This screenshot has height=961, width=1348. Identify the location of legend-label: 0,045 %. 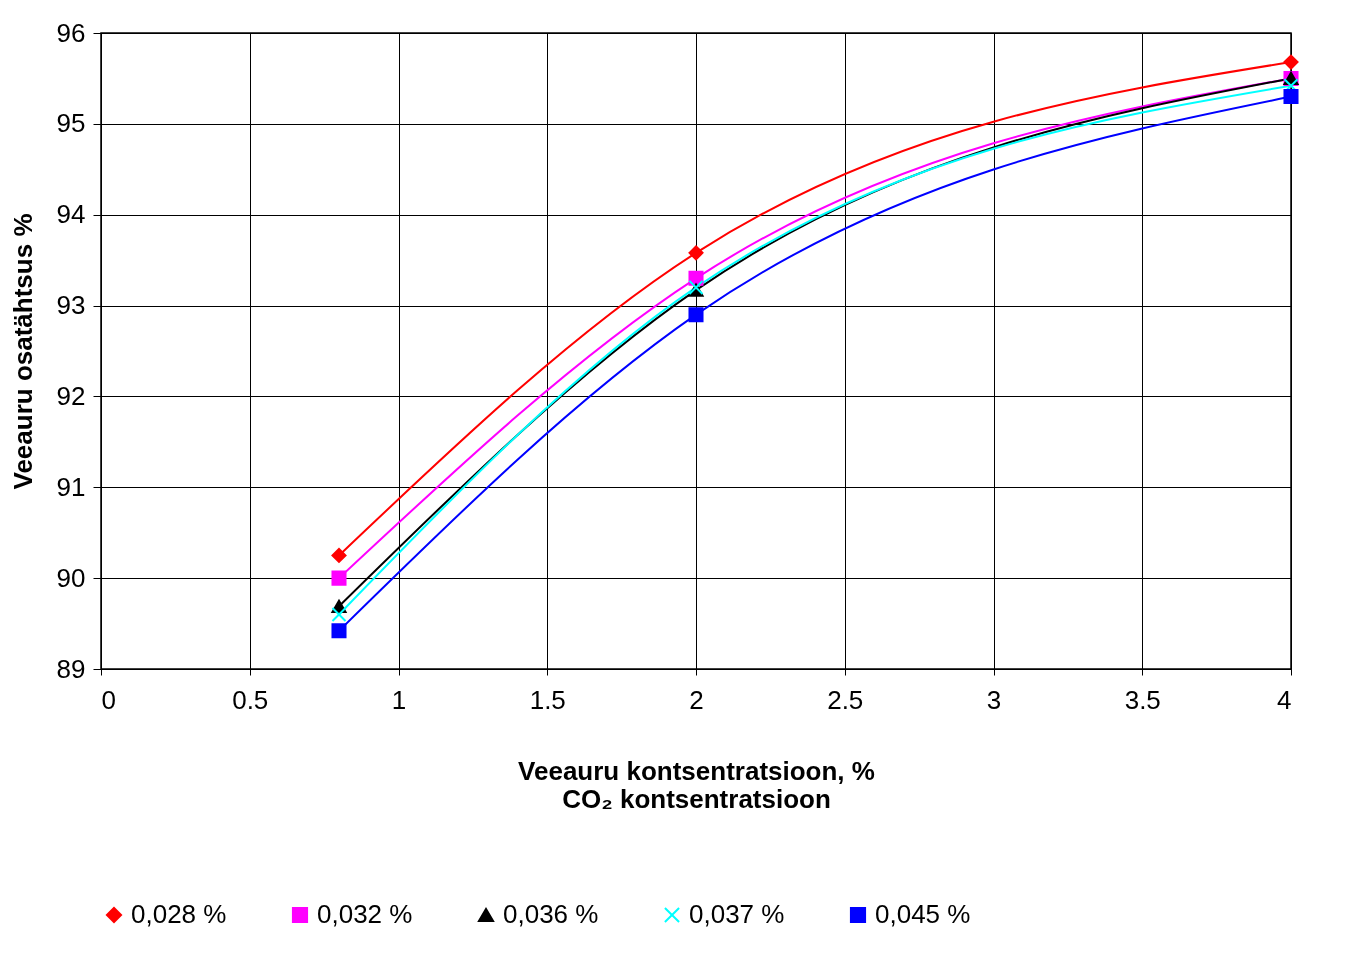
(923, 914).